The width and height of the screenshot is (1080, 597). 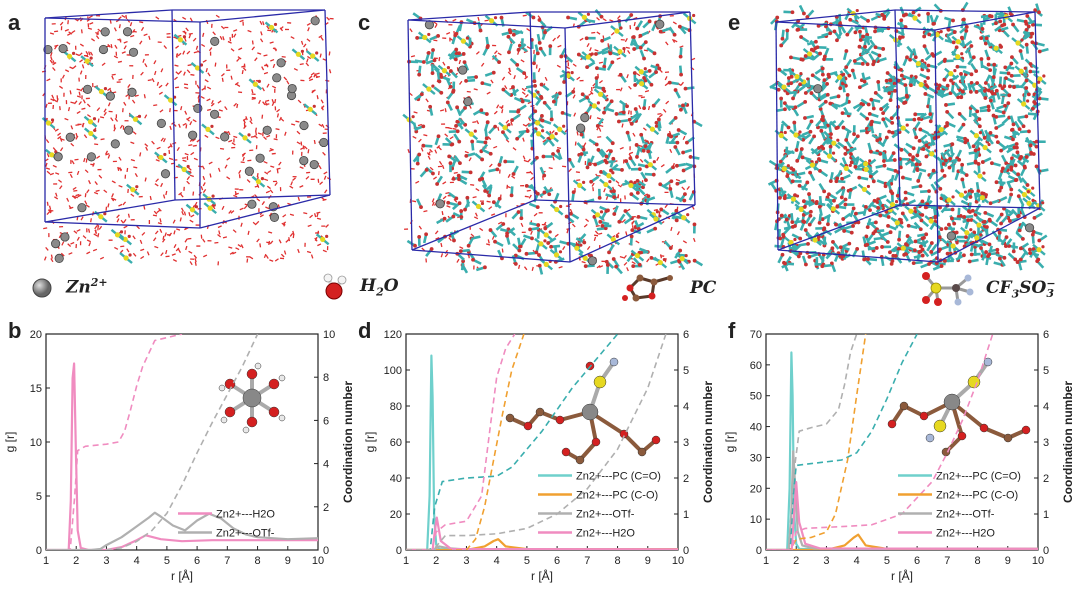 What do you see at coordinates (486, 24) in the screenshot?
I see `cell-edge` at bounding box center [486, 24].